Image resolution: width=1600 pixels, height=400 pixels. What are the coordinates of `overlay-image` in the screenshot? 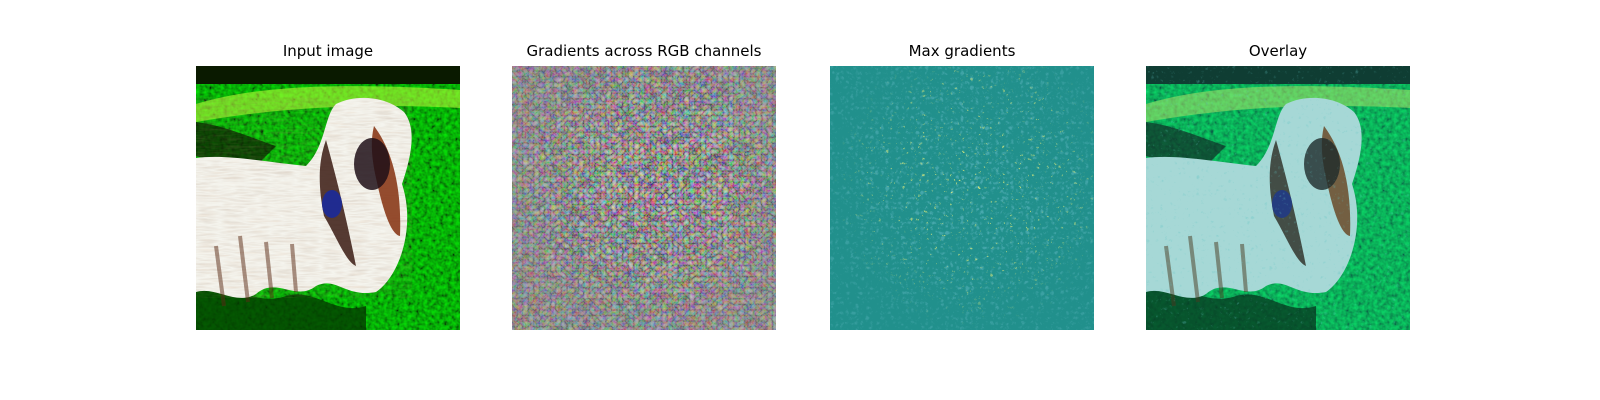 It's located at (1278, 198).